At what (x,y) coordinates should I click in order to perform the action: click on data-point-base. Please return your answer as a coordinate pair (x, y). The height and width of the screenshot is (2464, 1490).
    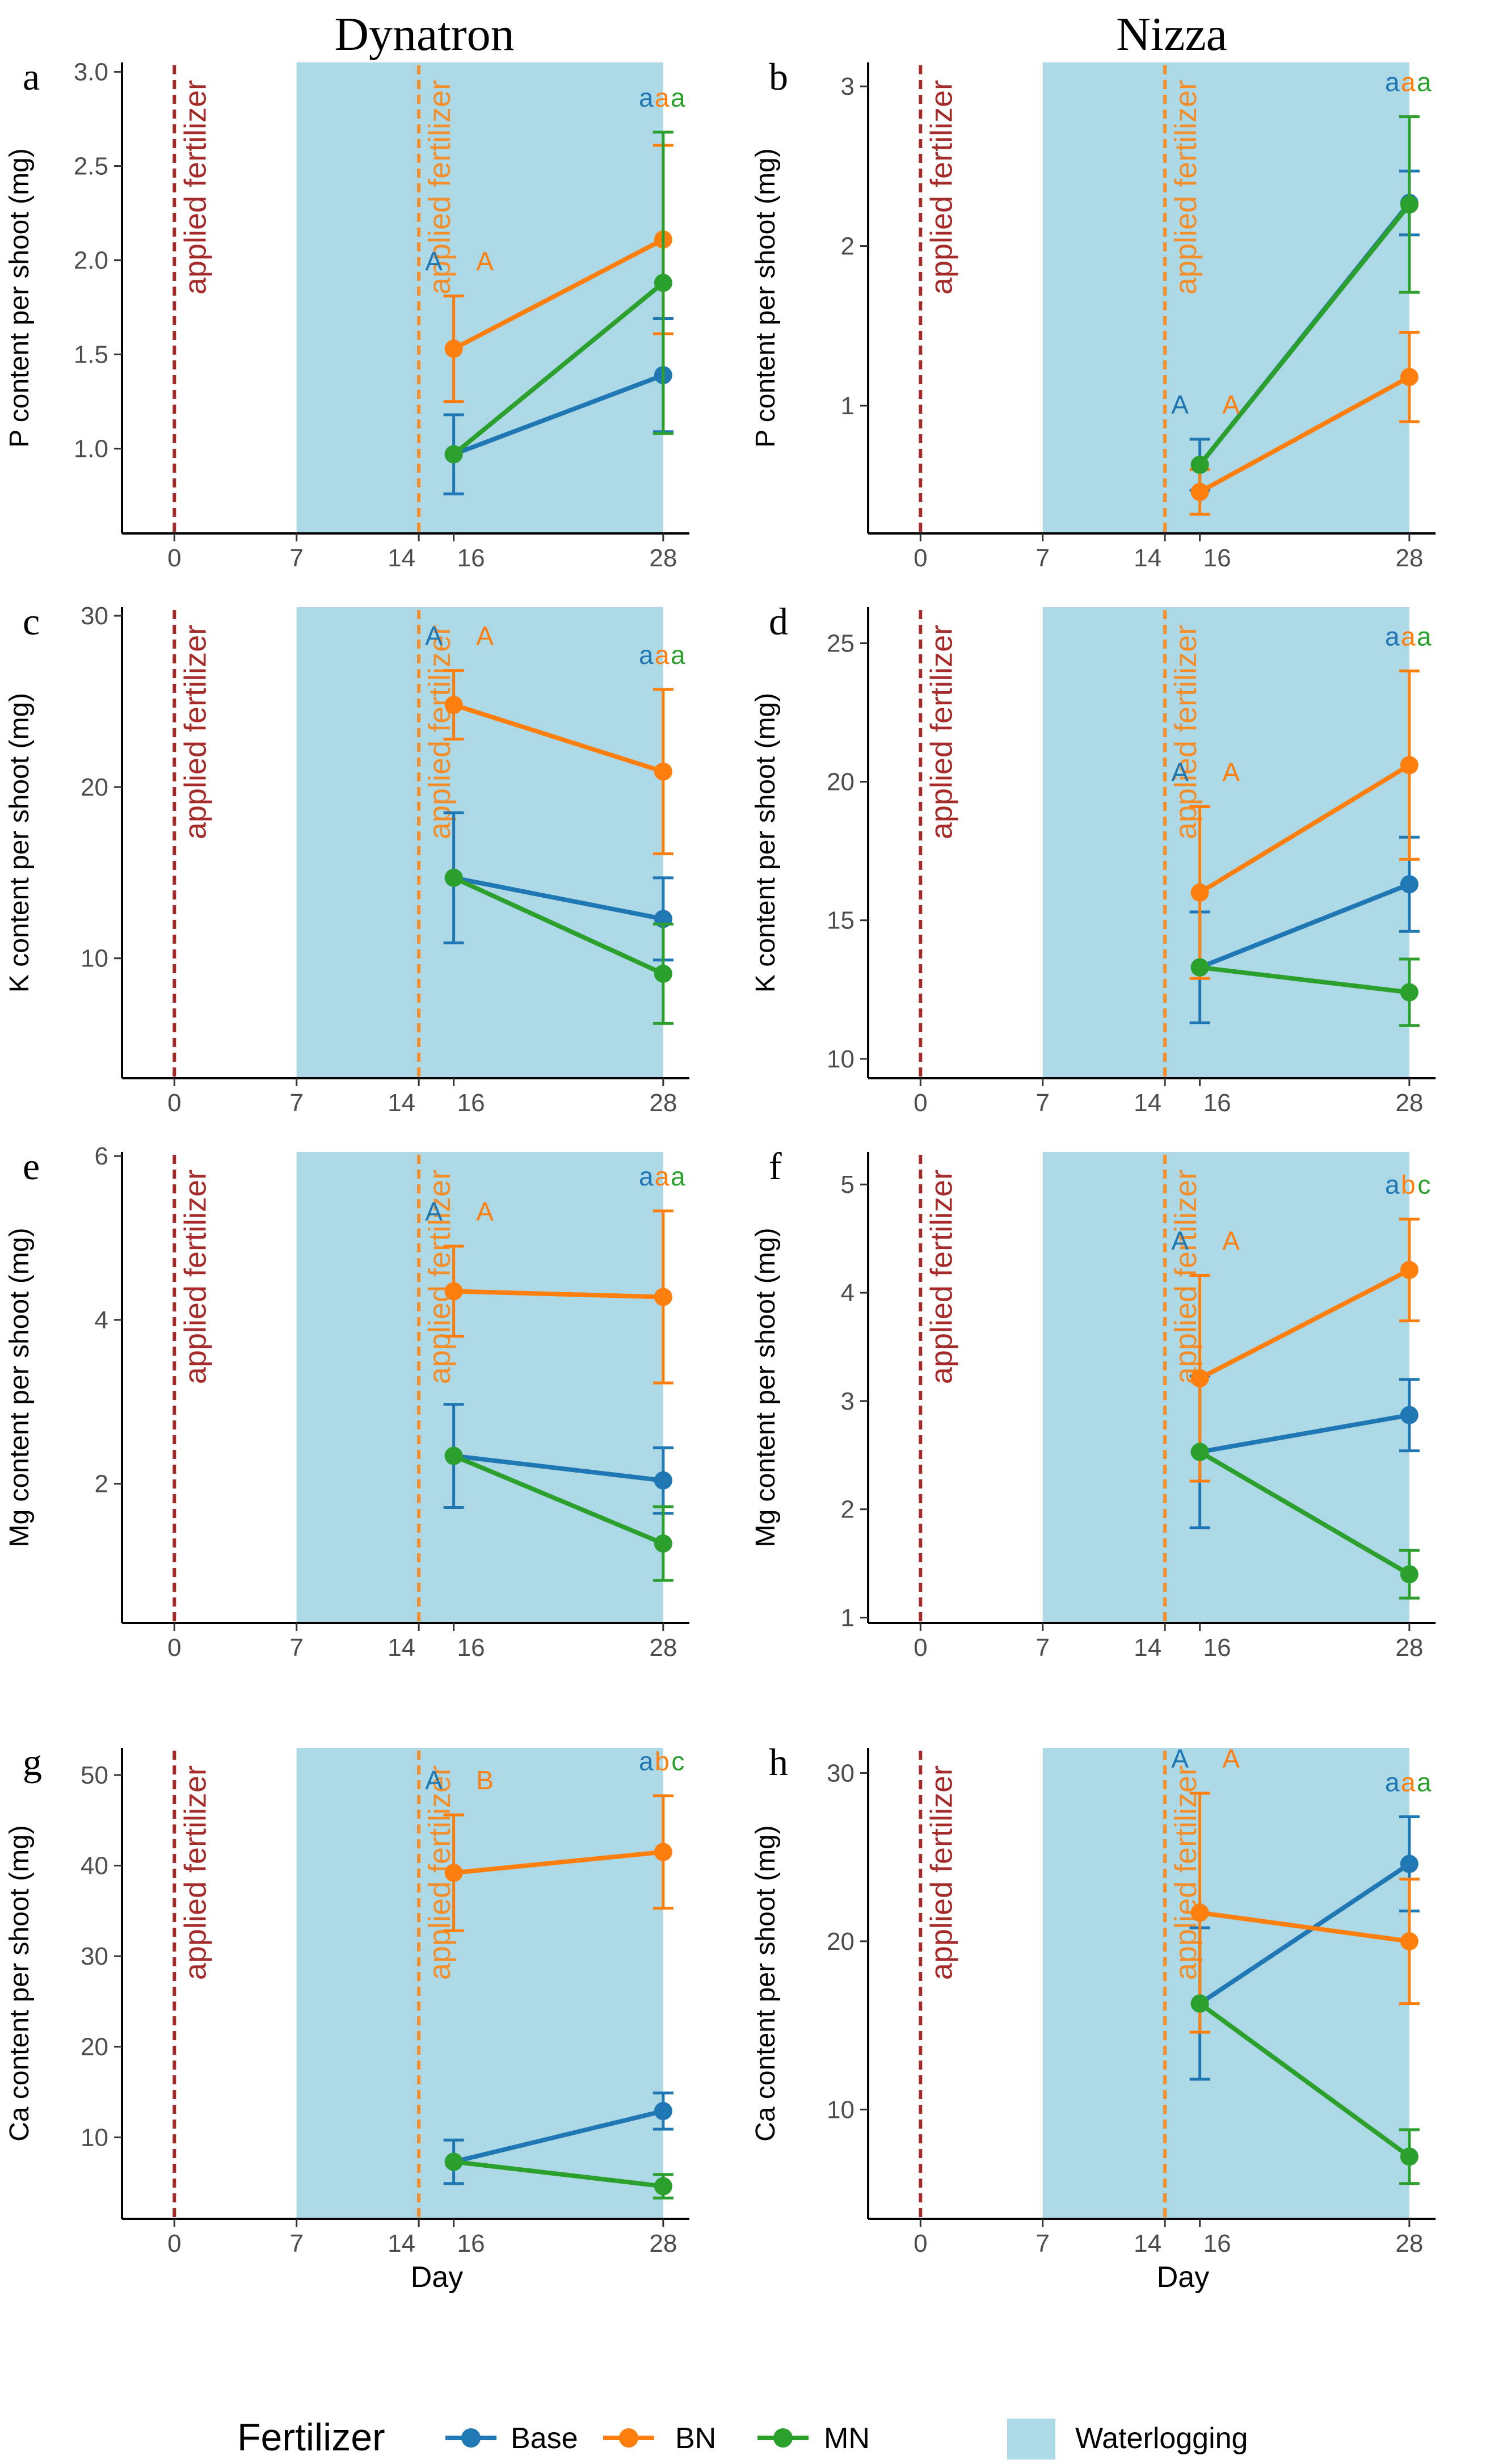
    Looking at the image, I should click on (663, 1480).